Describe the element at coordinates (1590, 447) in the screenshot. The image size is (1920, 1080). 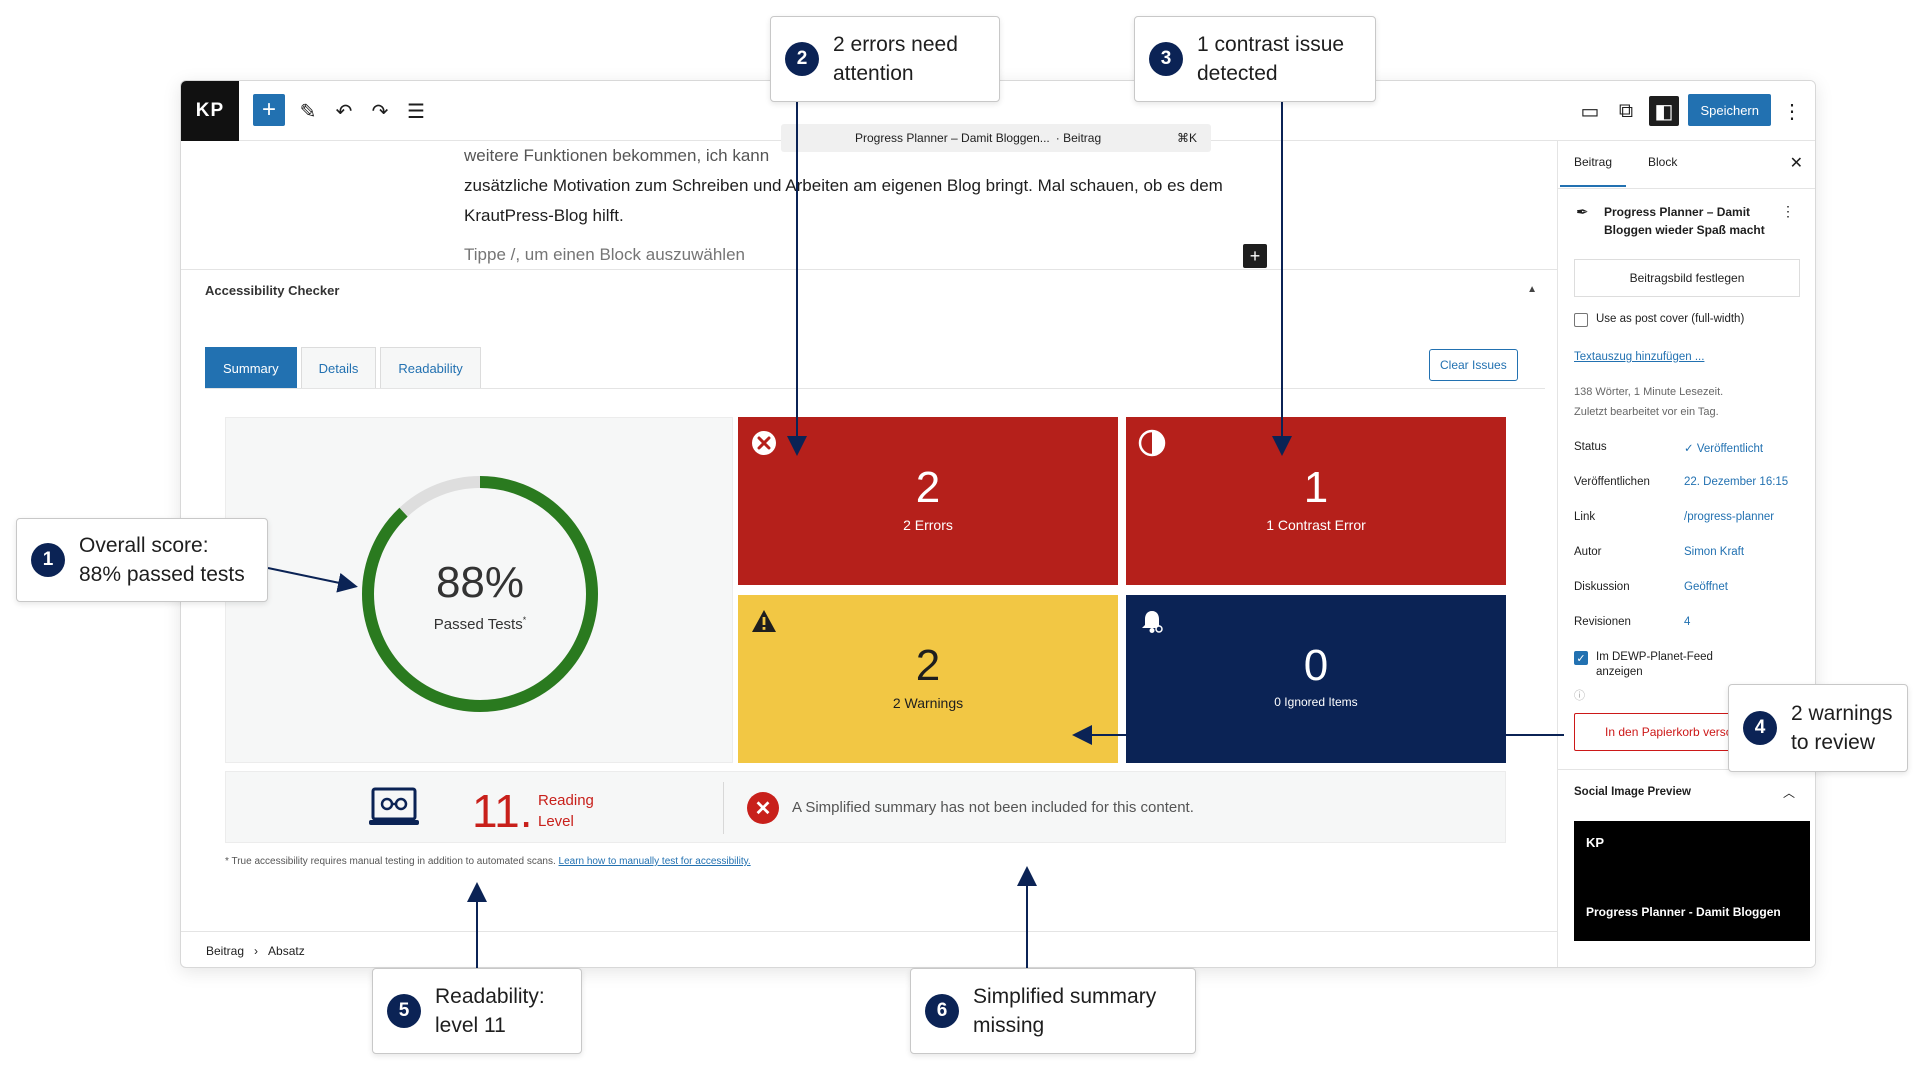
I see `field-key: Status` at that location.